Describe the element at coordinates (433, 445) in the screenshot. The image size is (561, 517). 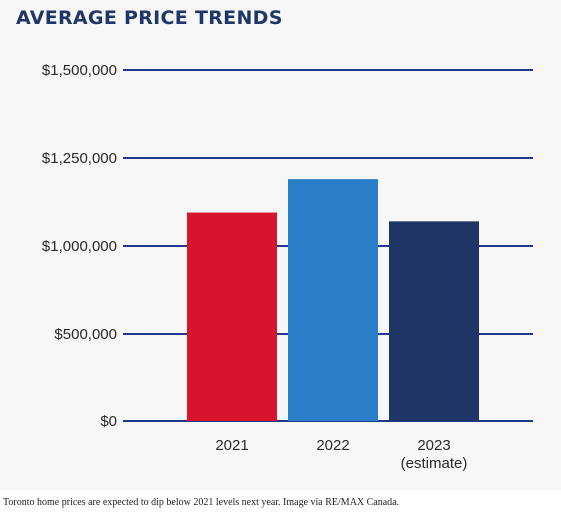
I see `x-tick-label: 2023` at that location.